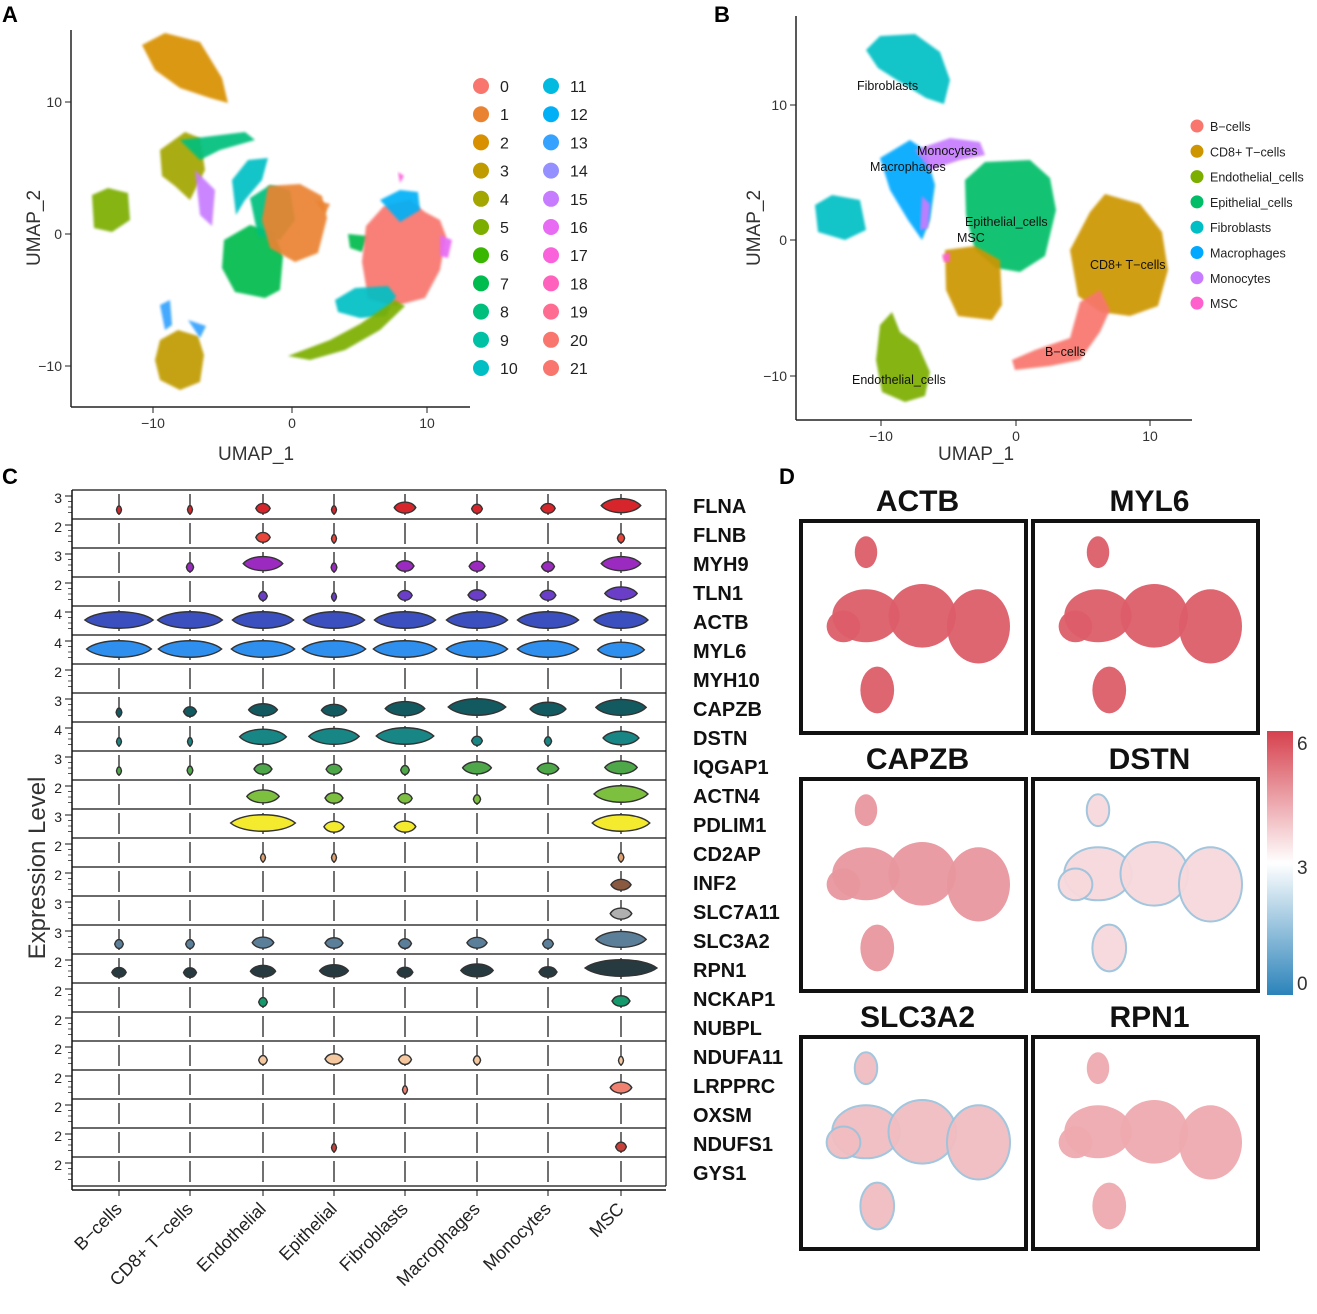 The height and width of the screenshot is (1314, 1317). What do you see at coordinates (579, 115) in the screenshot?
I see `legend-label: 12` at bounding box center [579, 115].